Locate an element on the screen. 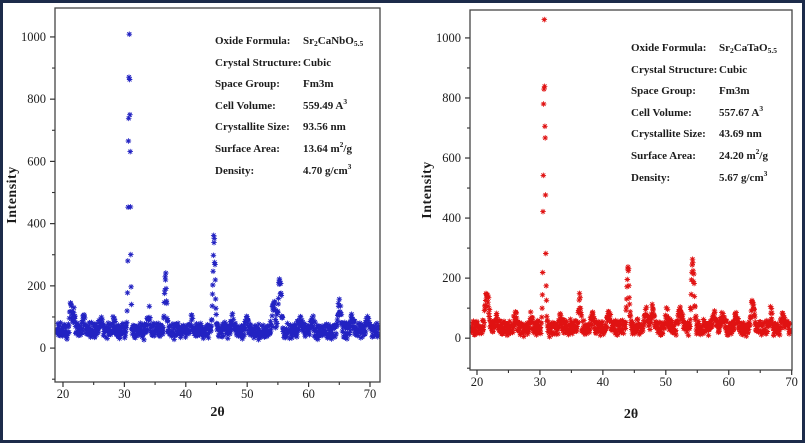  annotation-value: 24.20 m2/g is located at coordinates (743, 154).